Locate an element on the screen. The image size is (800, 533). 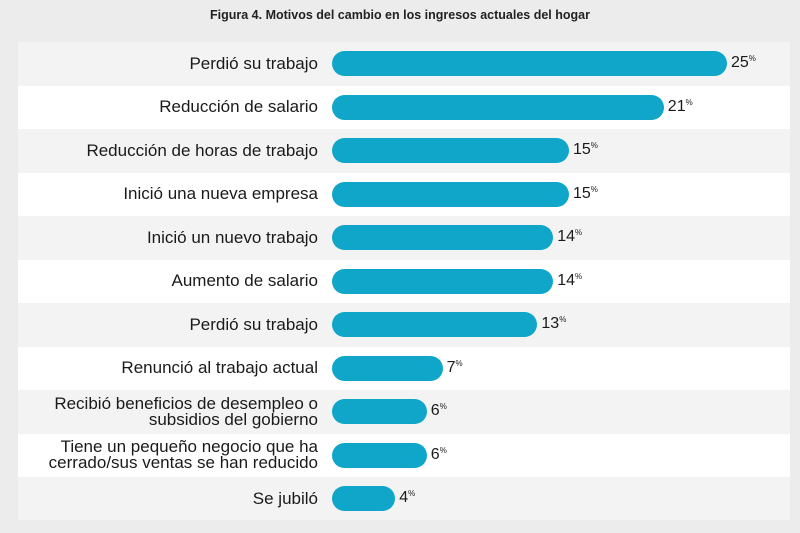
bar-row: Perdió su trabajo 25% is located at coordinates (404, 64).